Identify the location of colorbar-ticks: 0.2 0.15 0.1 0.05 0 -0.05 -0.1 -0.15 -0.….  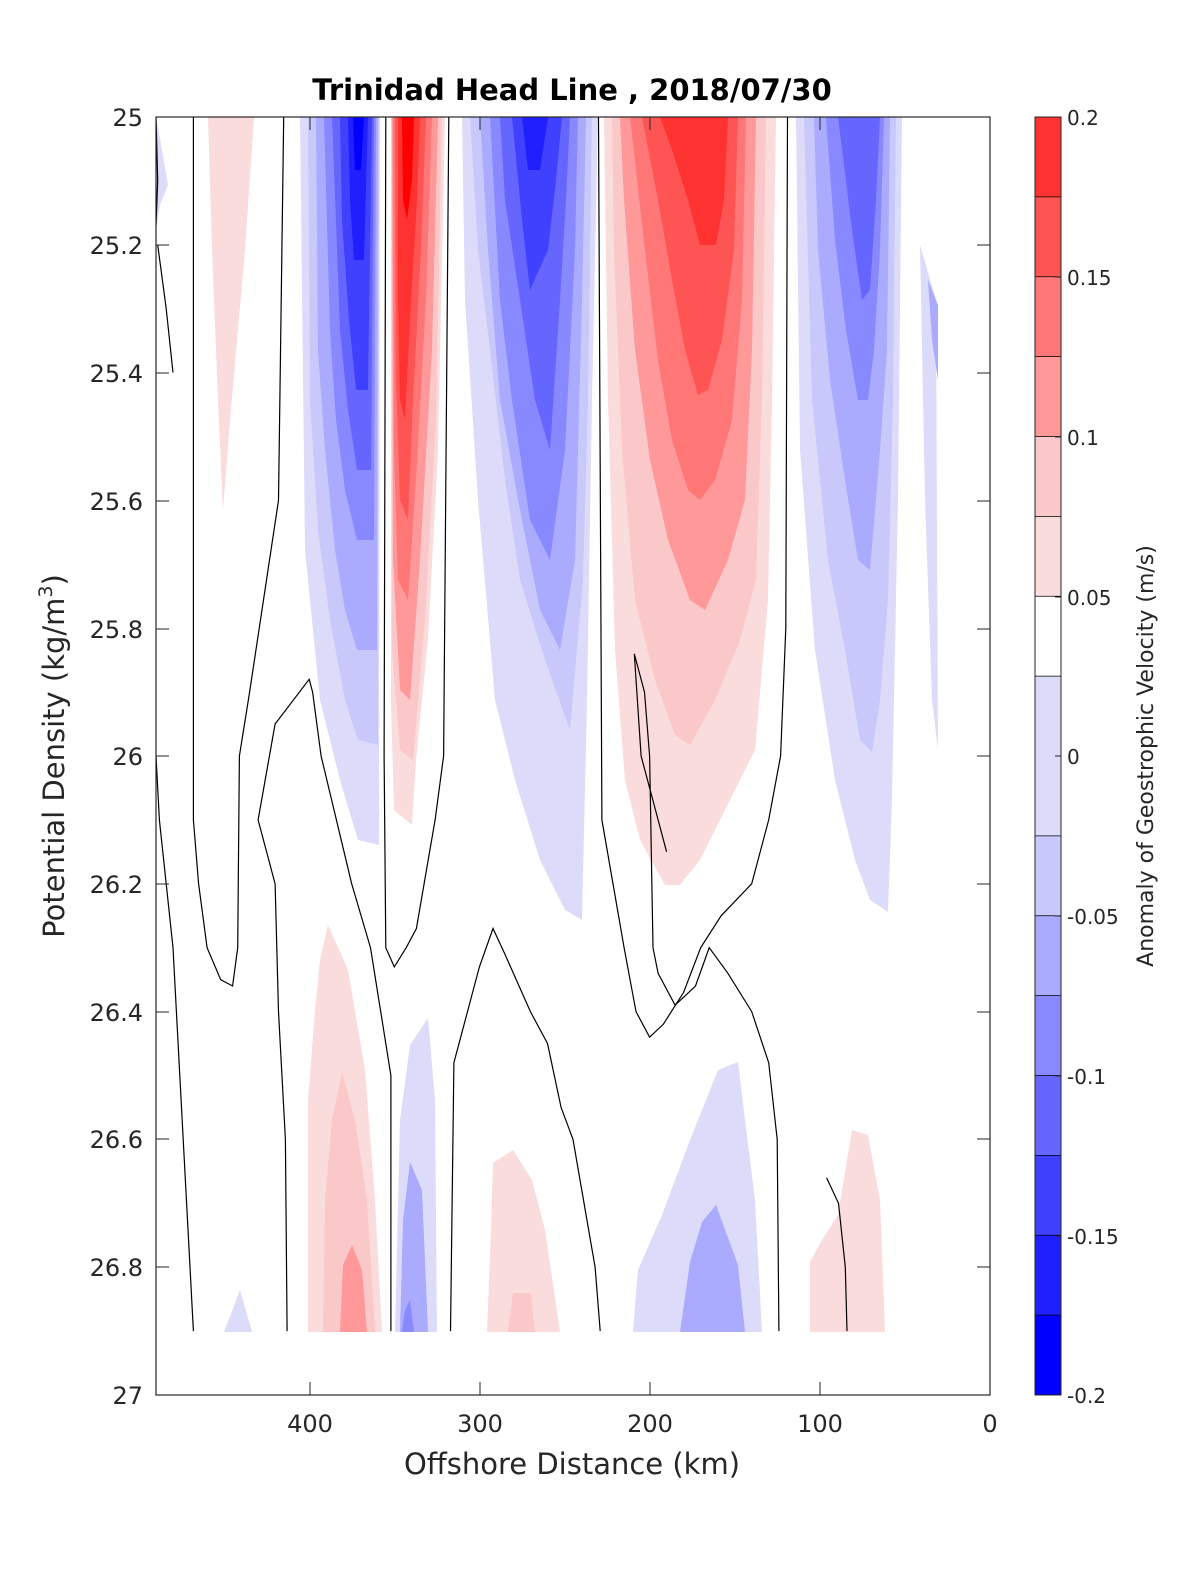
(1087, 757).